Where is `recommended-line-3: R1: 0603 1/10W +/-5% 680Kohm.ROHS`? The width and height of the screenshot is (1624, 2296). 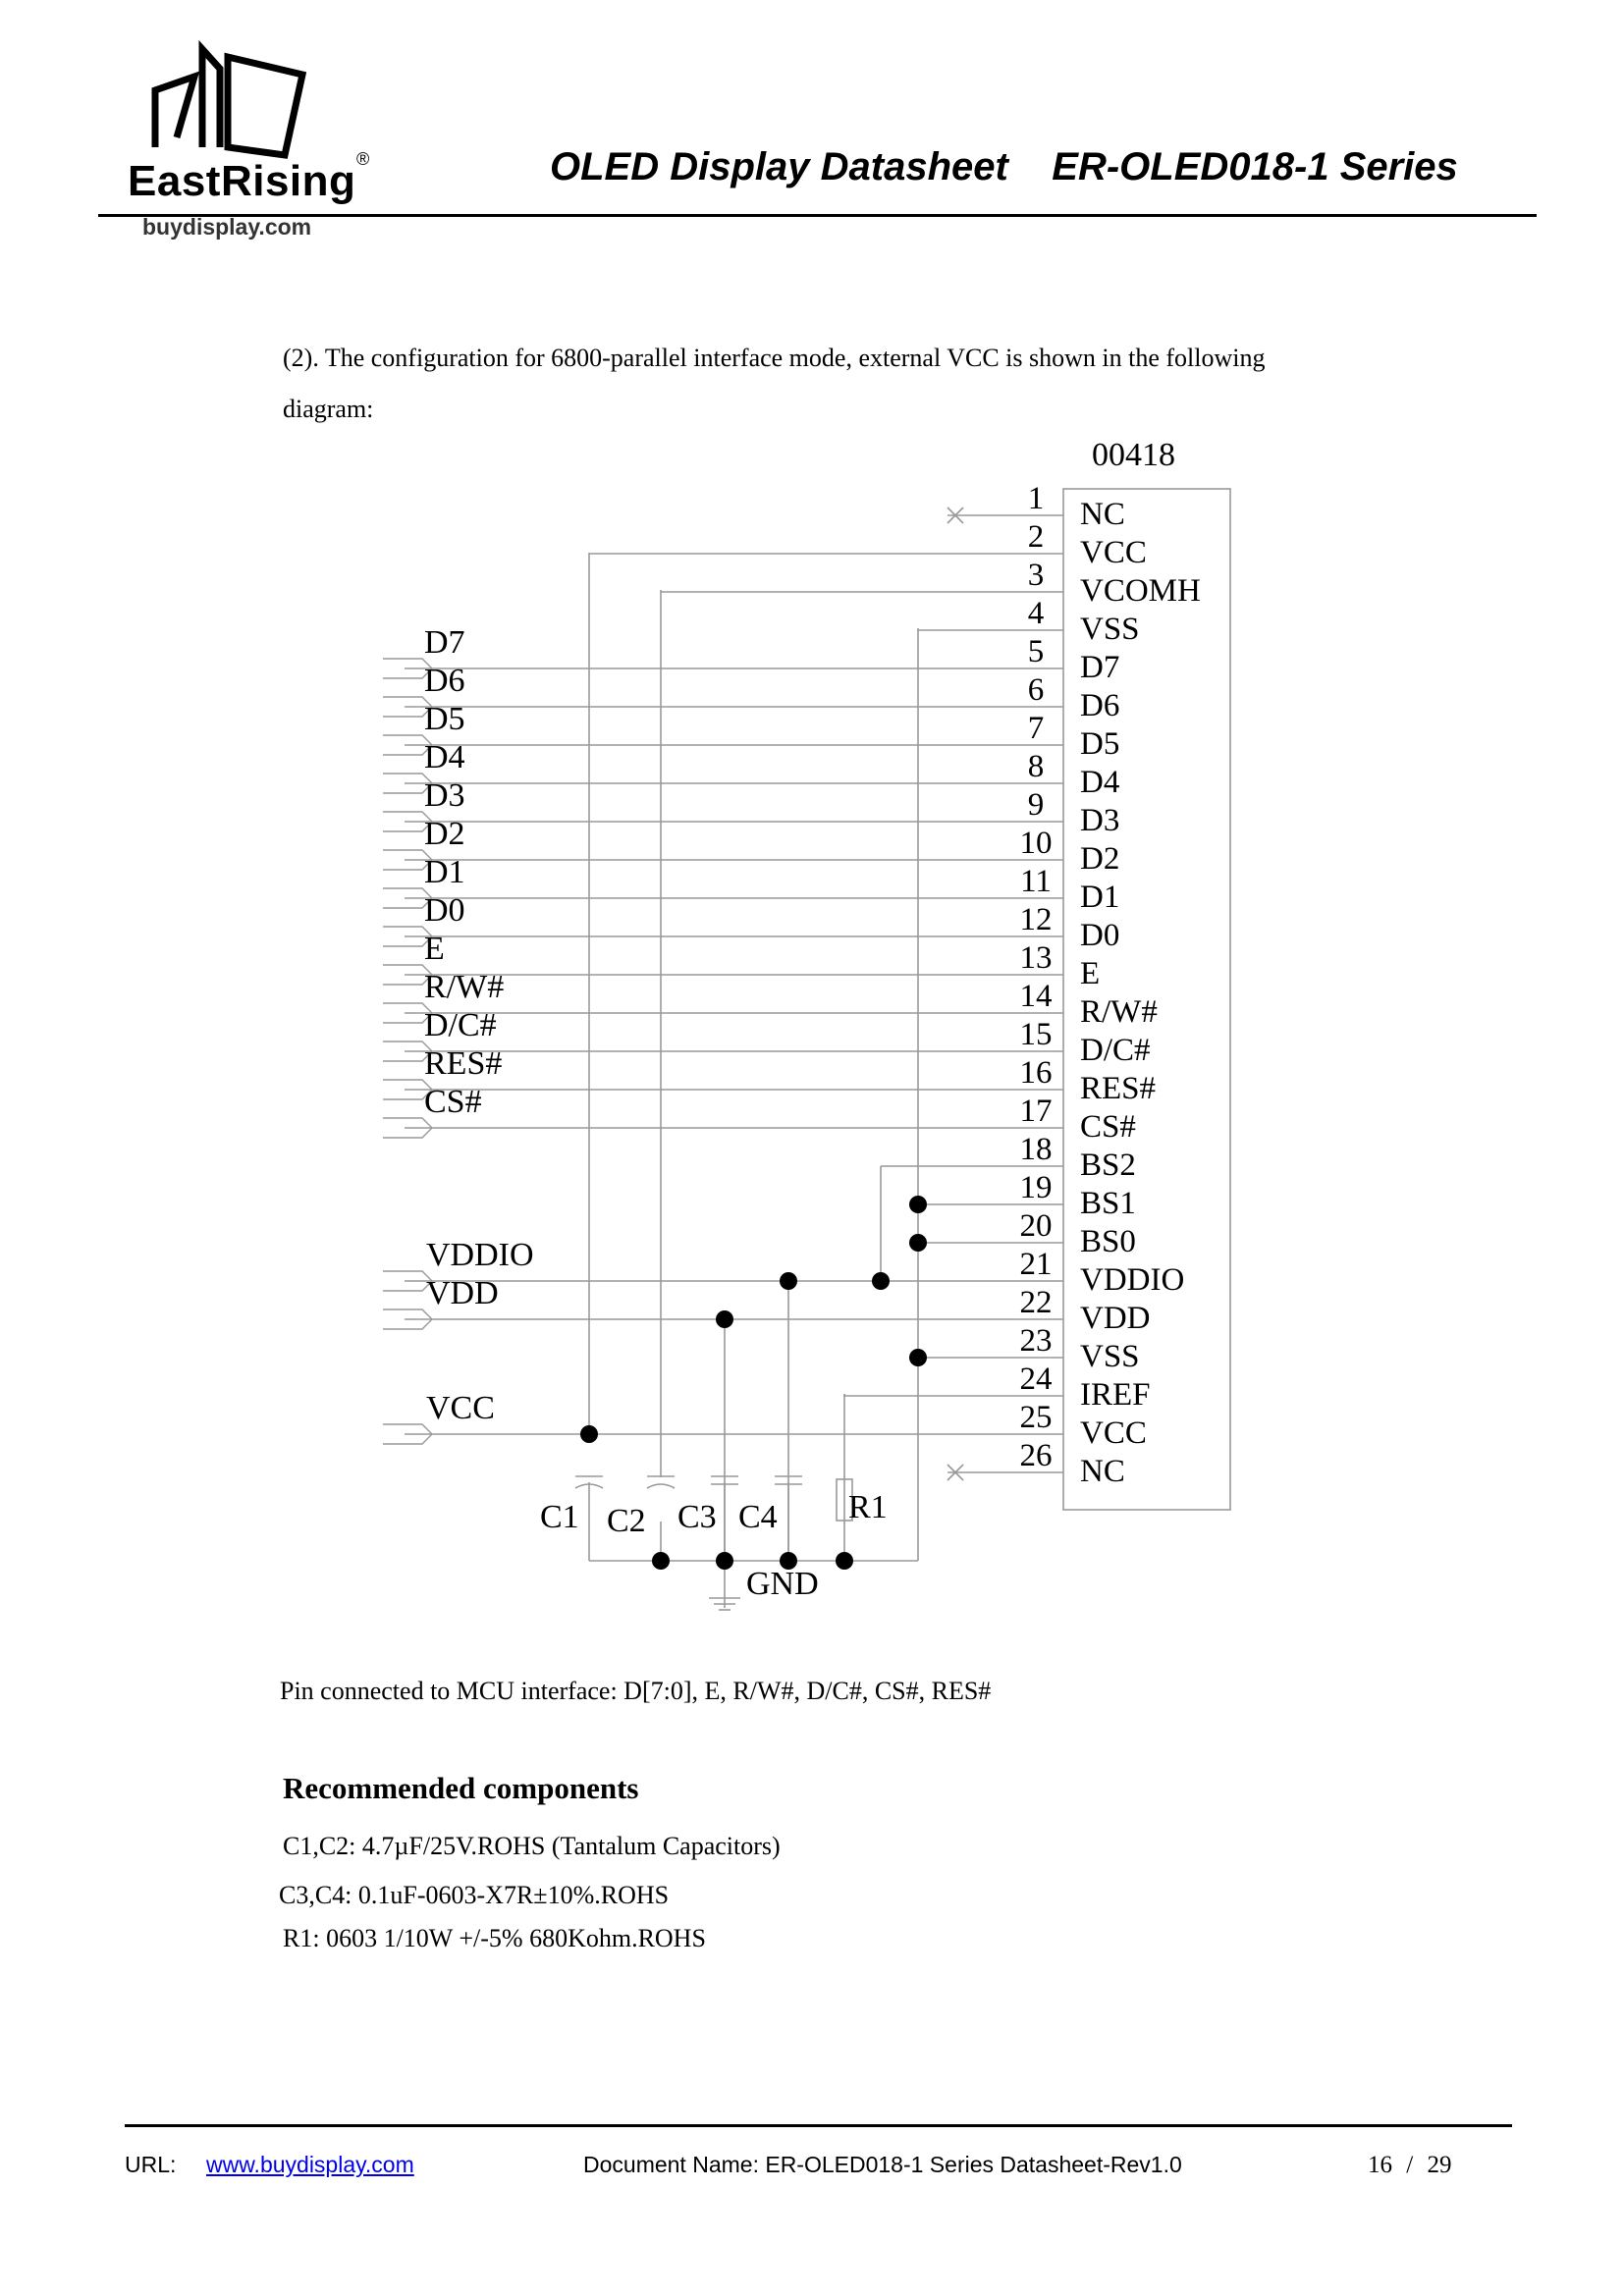 recommended-line-3: R1: 0603 1/10W +/-5% 680Kohm.ROHS is located at coordinates (494, 1938).